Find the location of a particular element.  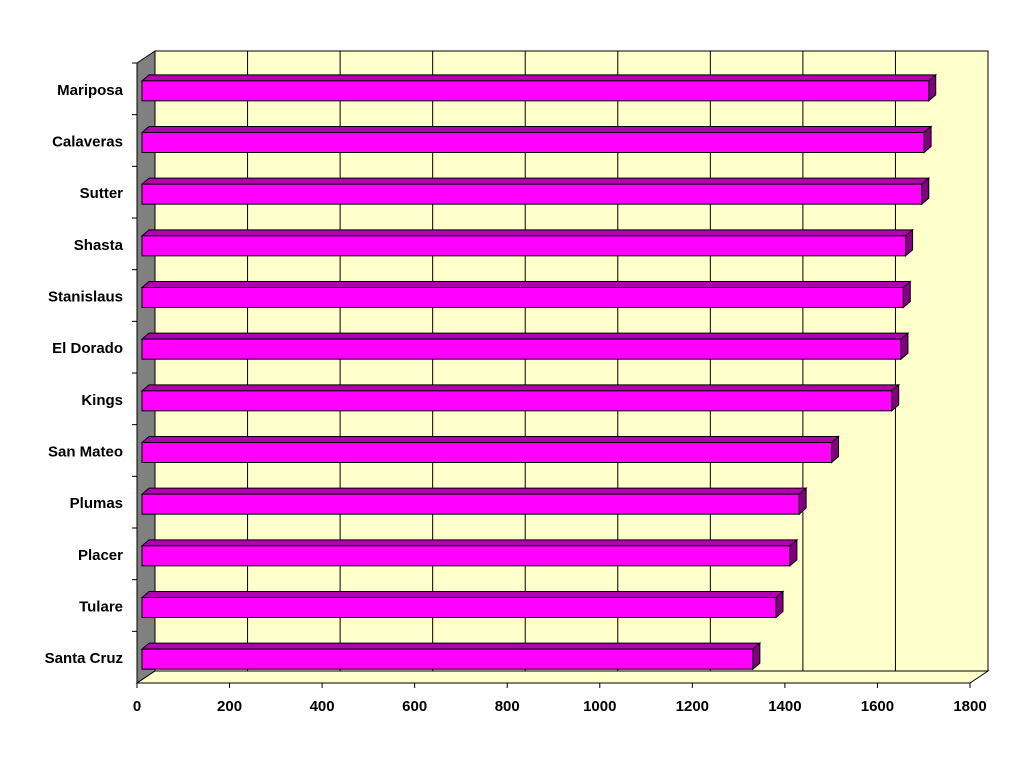

x-tick-label: 1600 is located at coordinates (877, 706).